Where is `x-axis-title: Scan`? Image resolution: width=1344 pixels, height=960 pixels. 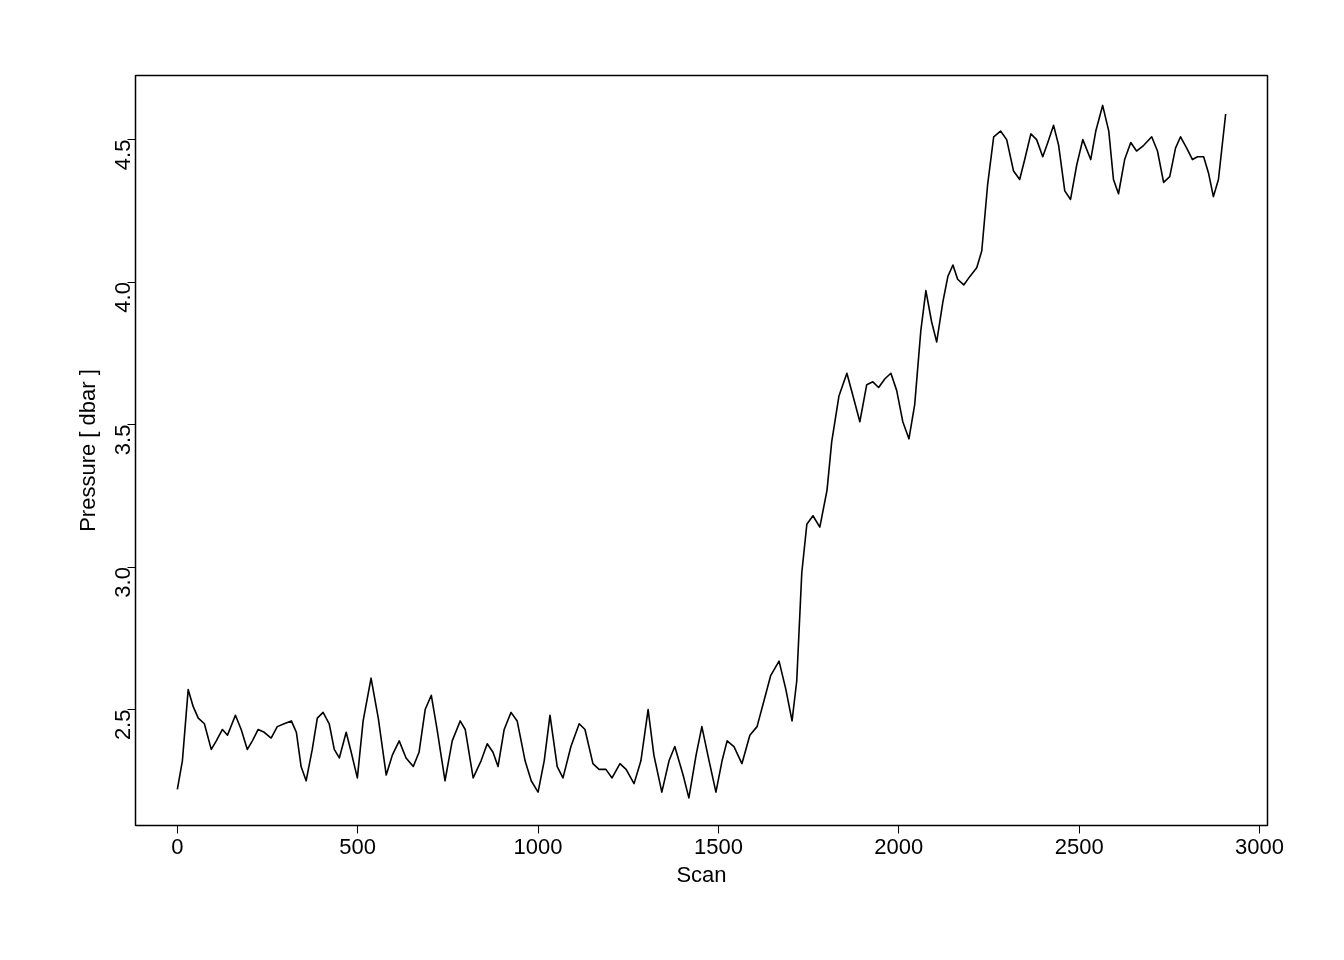
x-axis-title: Scan is located at coordinates (701, 874).